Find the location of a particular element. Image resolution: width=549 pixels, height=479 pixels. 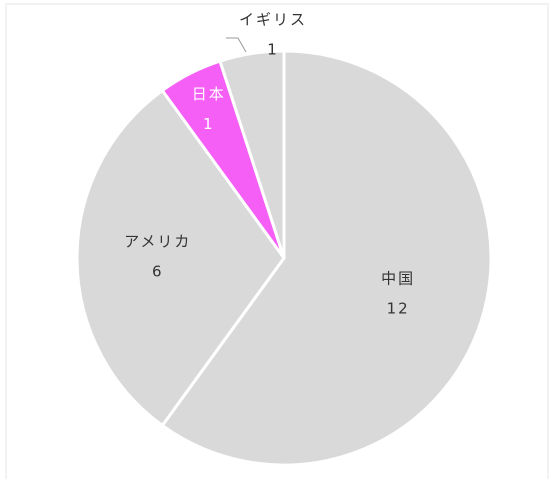

value-label: 6 is located at coordinates (158, 272).